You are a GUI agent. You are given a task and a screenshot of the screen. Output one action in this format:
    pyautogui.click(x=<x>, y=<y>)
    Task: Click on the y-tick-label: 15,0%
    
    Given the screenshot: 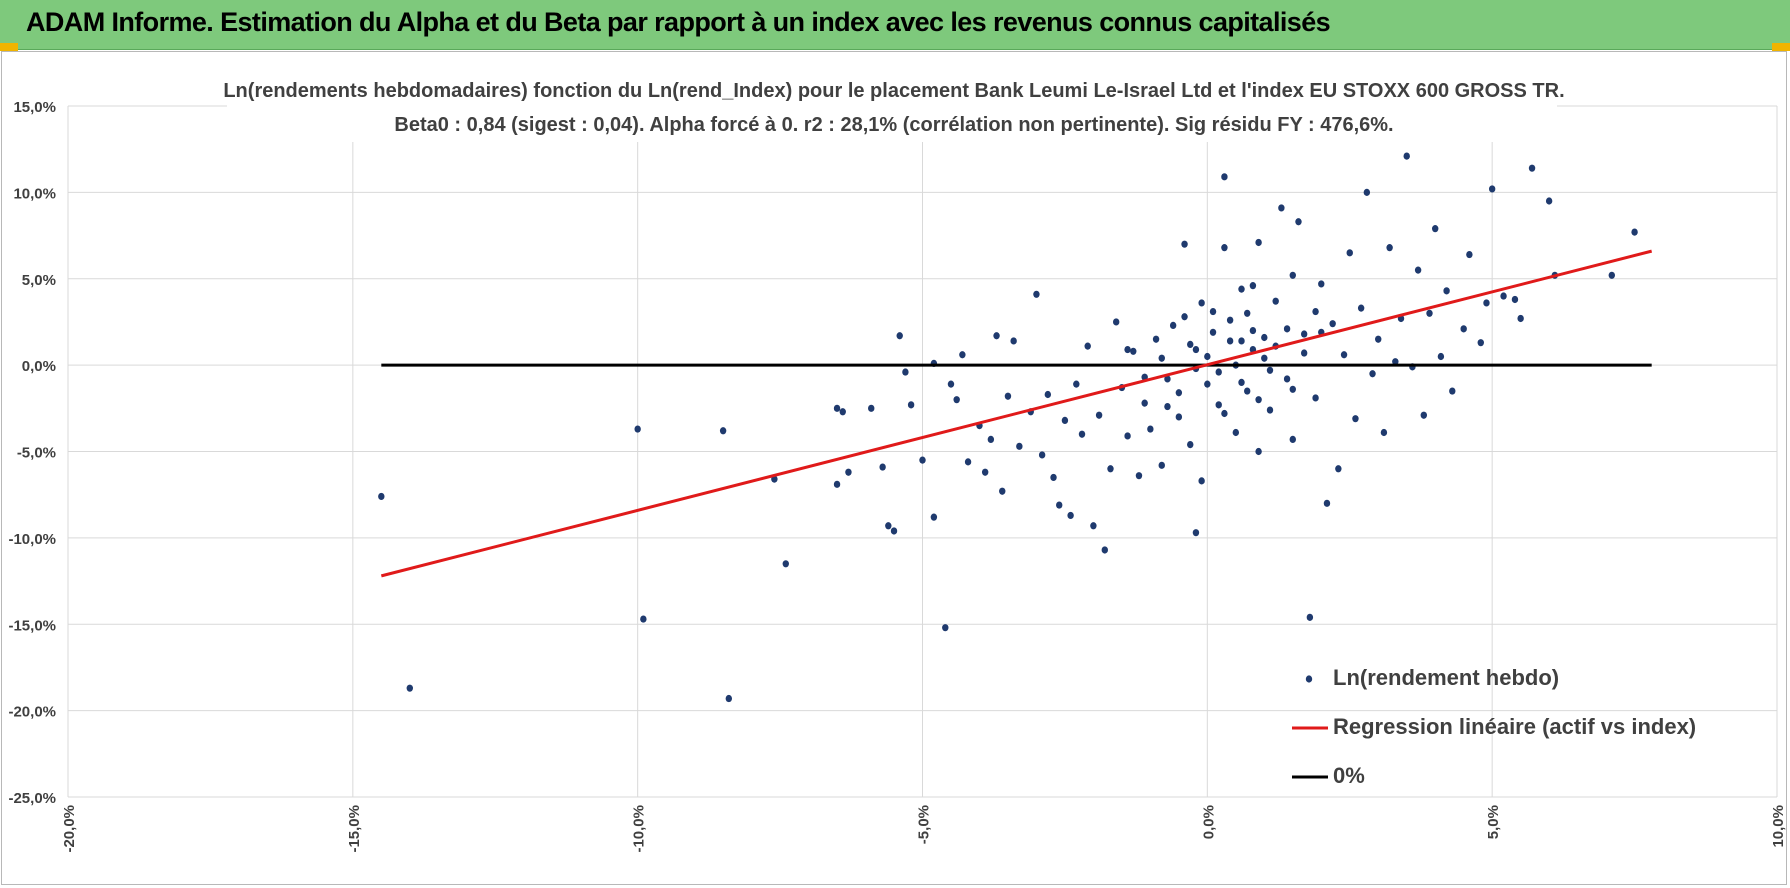 What is the action you would take?
    pyautogui.click(x=34, y=107)
    